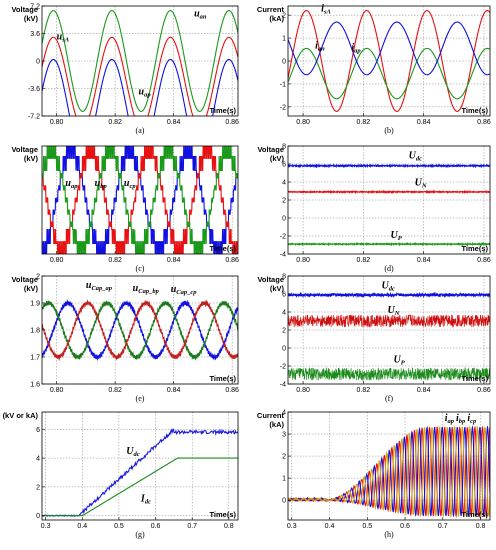  Describe the element at coordinates (389, 130) in the screenshot. I see `panel-caption: (b)` at that location.